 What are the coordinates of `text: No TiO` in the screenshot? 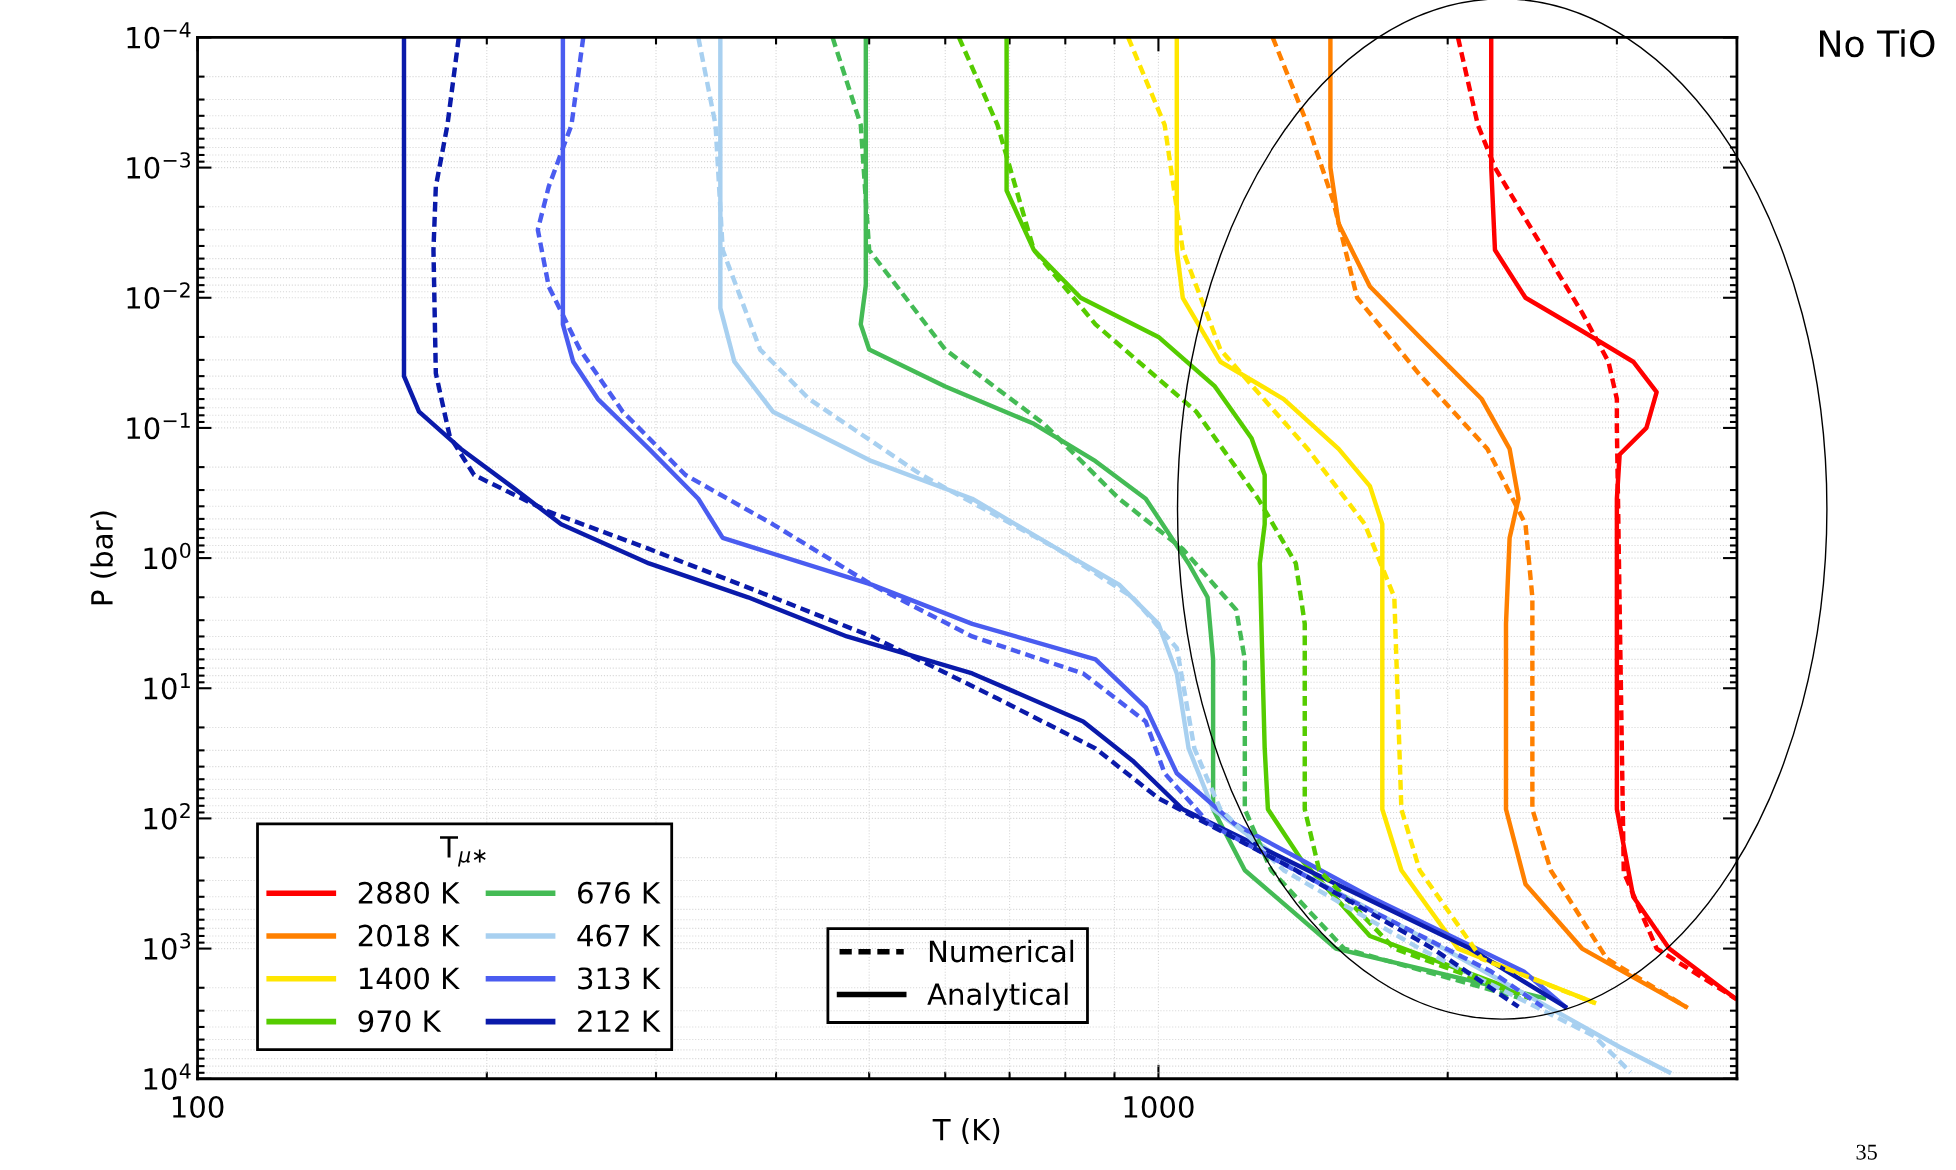 It's located at (1877, 43).